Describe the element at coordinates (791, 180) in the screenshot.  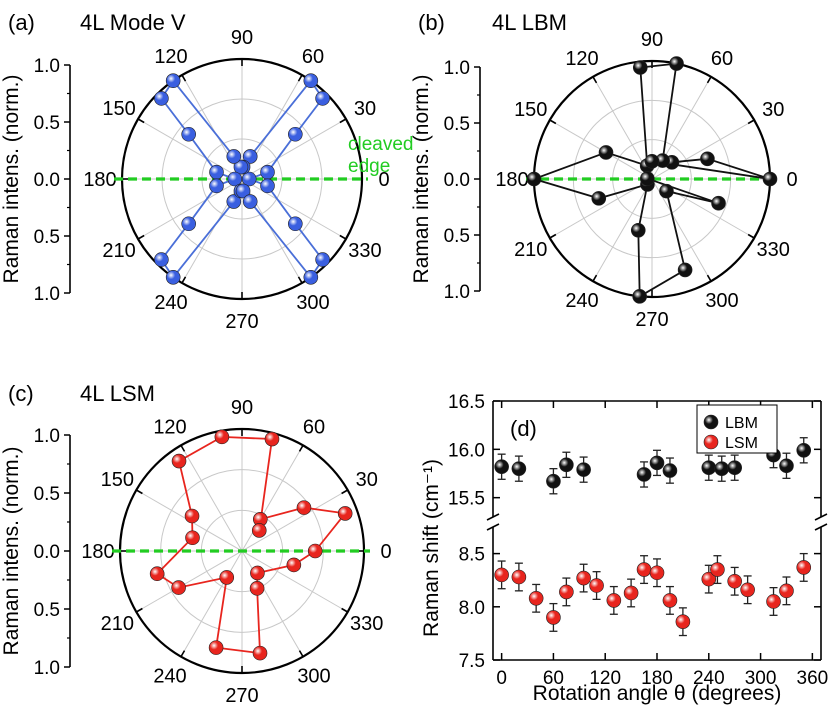
I see `b-angle-label: 0` at that location.